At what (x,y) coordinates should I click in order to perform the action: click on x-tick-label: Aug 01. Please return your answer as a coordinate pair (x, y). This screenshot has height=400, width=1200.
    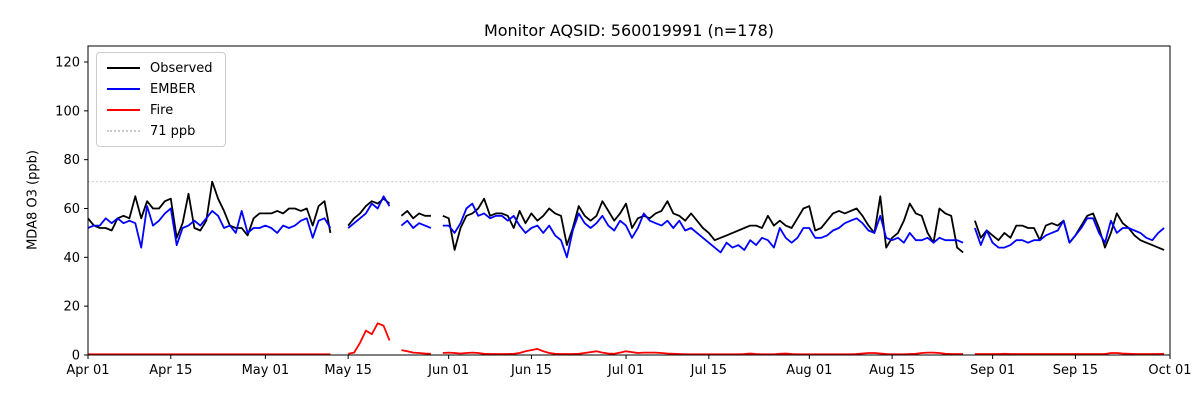
    Looking at the image, I should click on (809, 370).